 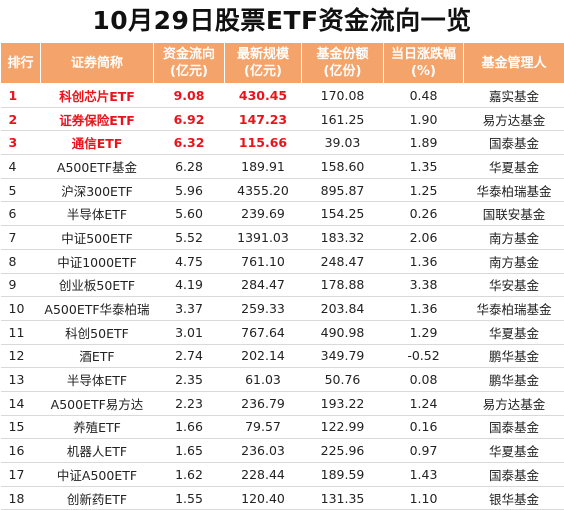 What do you see at coordinates (343, 332) in the screenshot?
I see `shares-cell: 490.98` at bounding box center [343, 332].